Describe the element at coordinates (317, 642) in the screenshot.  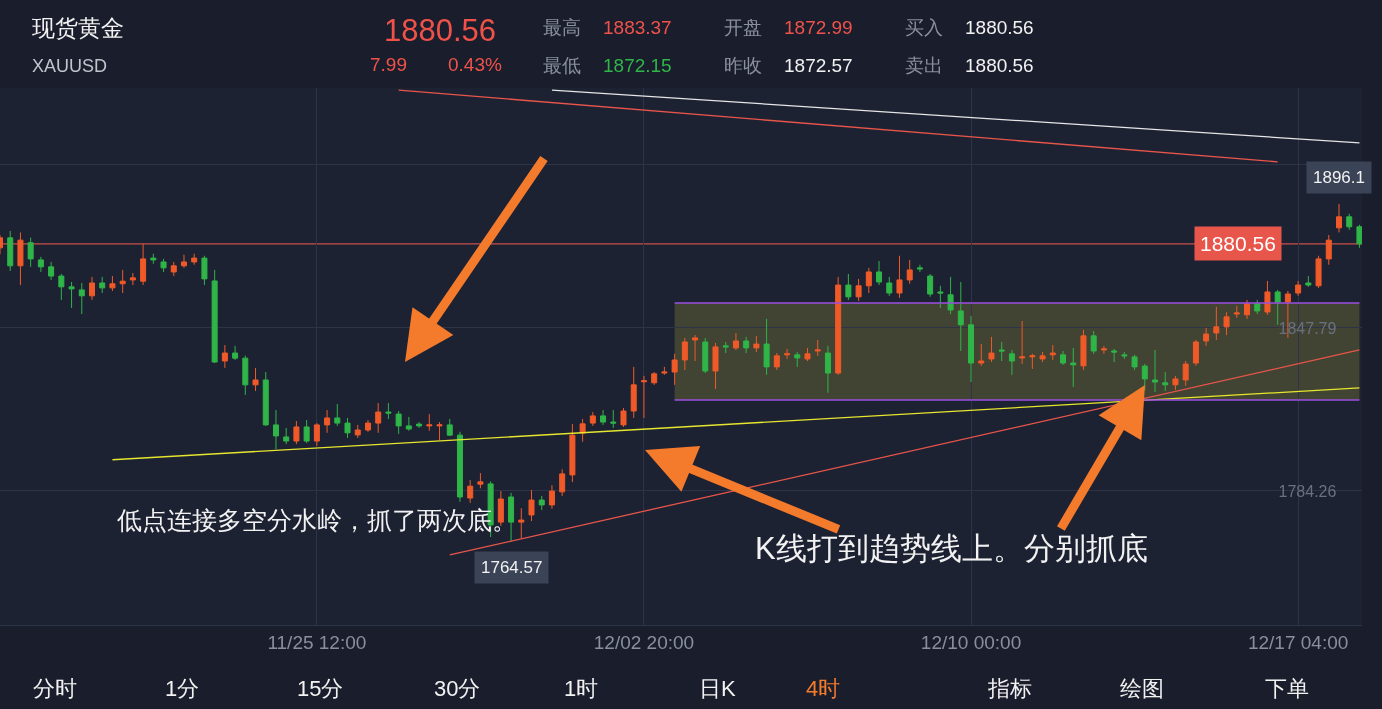
I see `x-tick-label: 11/25 12:00` at that location.